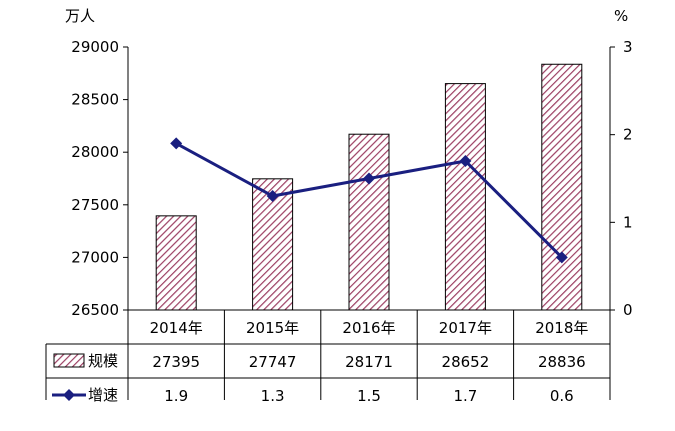 Image resolution: width=675 pixels, height=431 pixels. What do you see at coordinates (466, 362) in the screenshot?
I see `bar-value-label: 28652` at bounding box center [466, 362].